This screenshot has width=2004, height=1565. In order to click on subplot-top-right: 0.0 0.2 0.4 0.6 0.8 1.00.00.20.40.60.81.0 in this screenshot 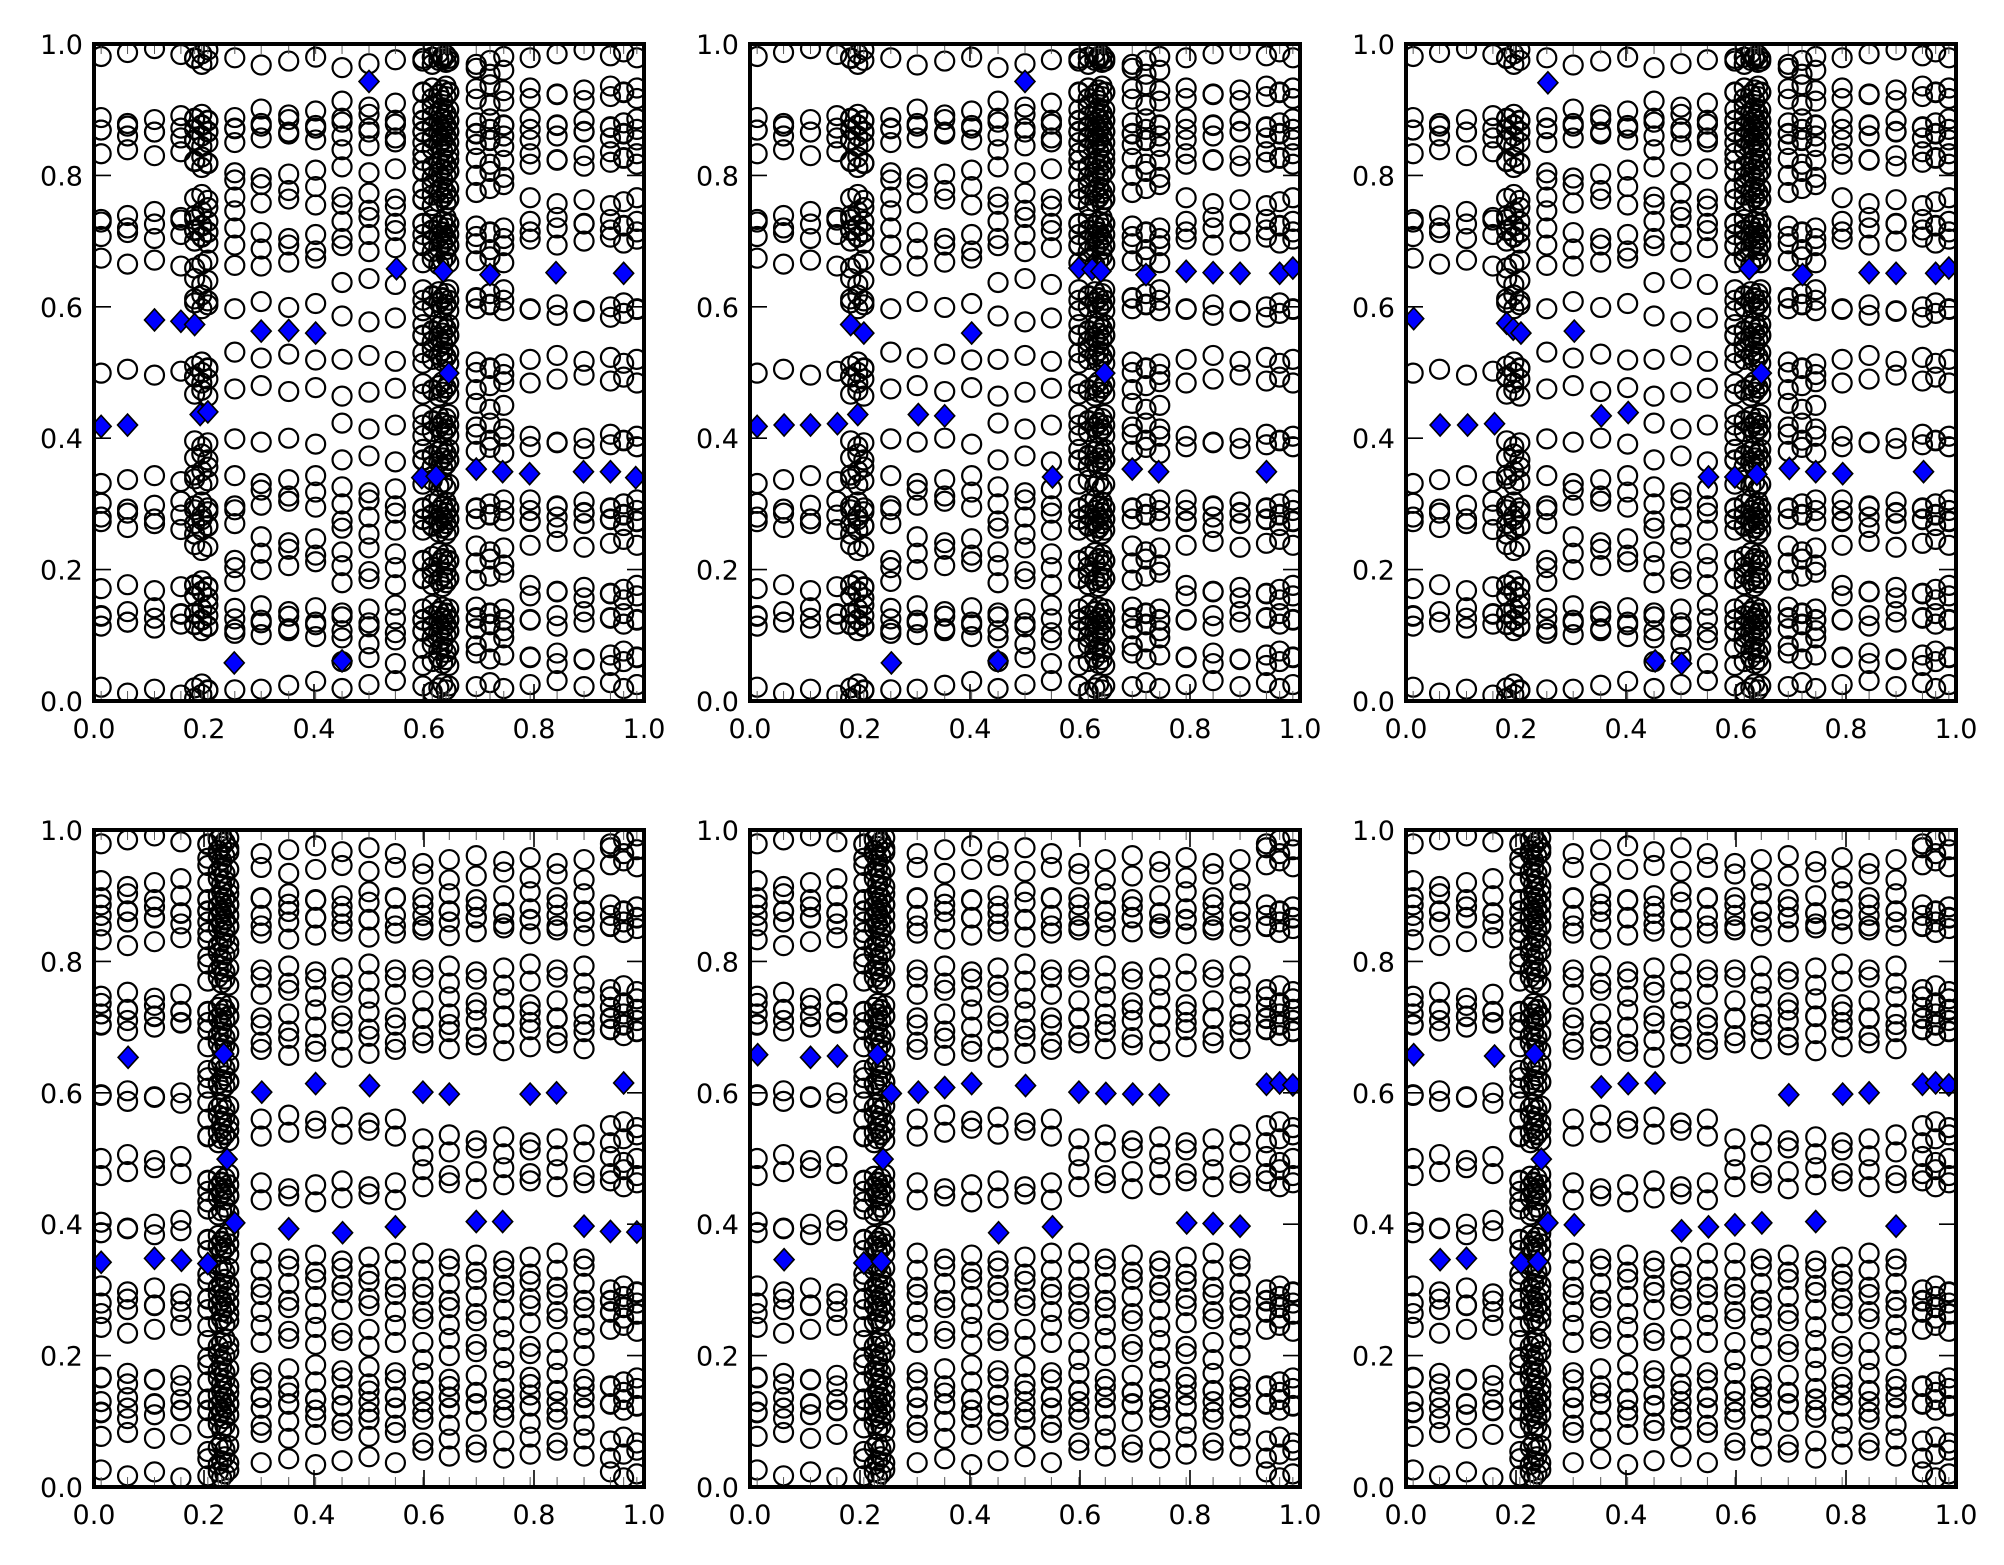, I will do `click(1664, 387)`.